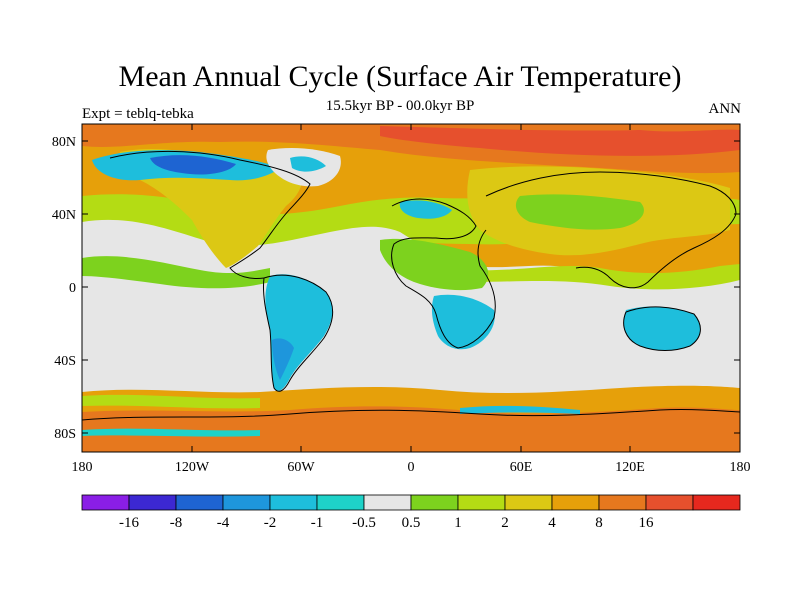  What do you see at coordinates (599, 523) in the screenshot?
I see `colorbar-label: 8` at bounding box center [599, 523].